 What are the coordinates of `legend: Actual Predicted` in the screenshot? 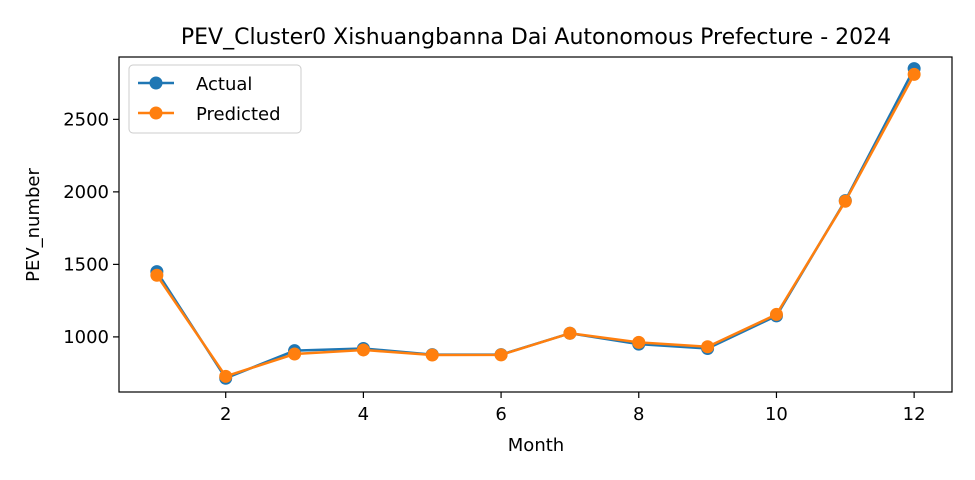 It's located at (215, 99).